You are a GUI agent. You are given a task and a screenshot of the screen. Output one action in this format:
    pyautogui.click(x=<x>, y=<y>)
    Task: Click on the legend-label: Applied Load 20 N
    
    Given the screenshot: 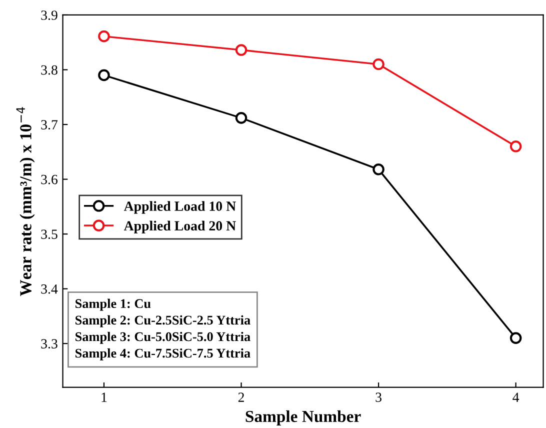 What is the action you would take?
    pyautogui.click(x=180, y=227)
    